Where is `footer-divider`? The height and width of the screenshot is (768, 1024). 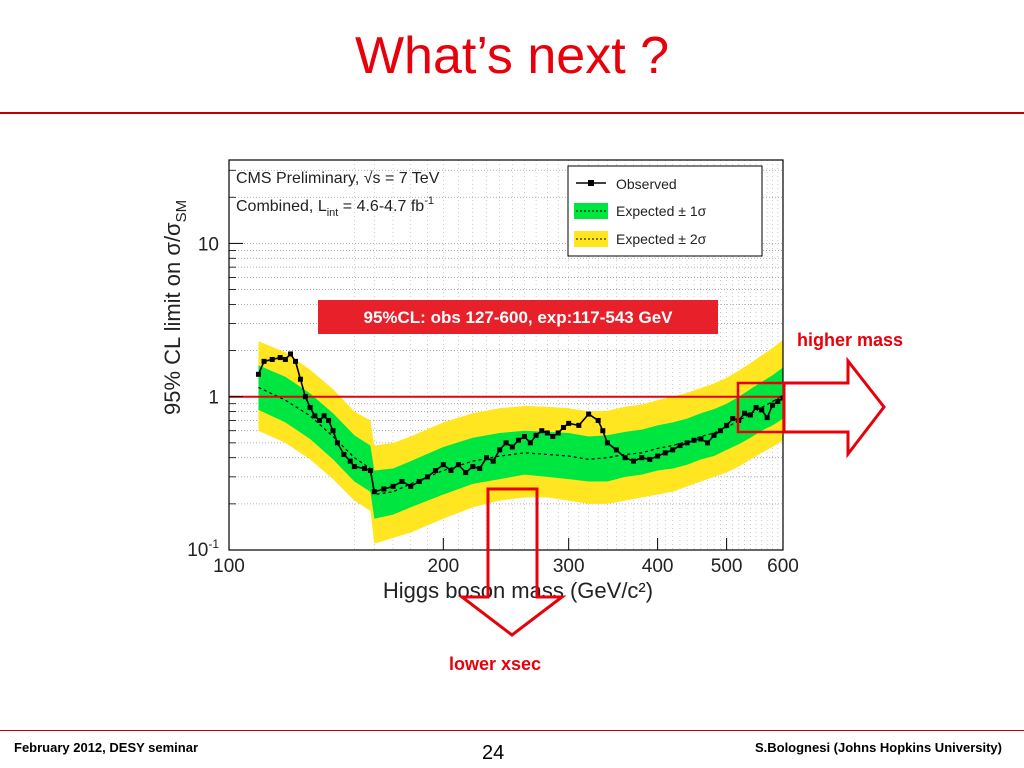
footer-divider is located at coordinates (512, 730).